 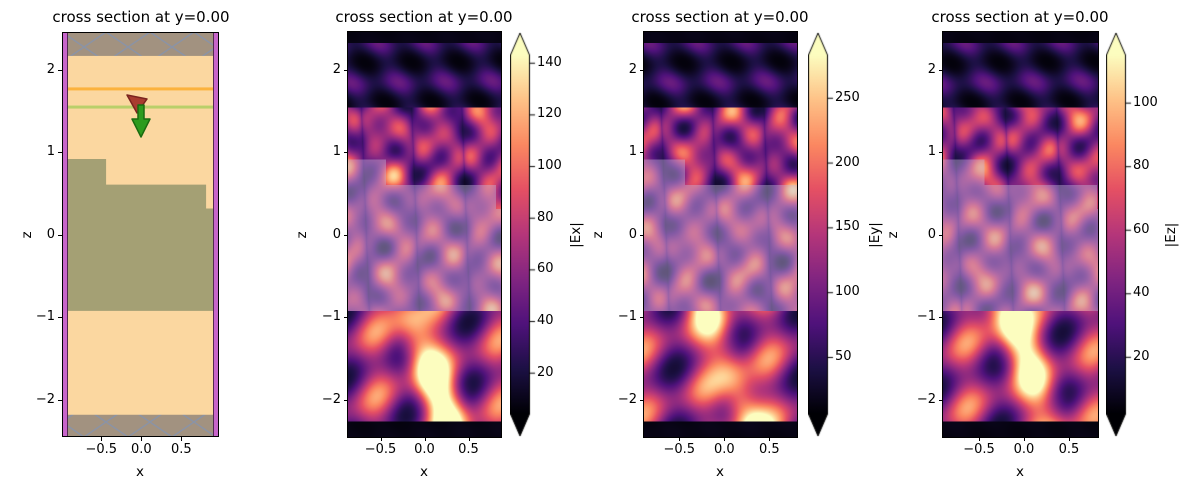 I want to click on structure-svg, so click(x=140, y=234).